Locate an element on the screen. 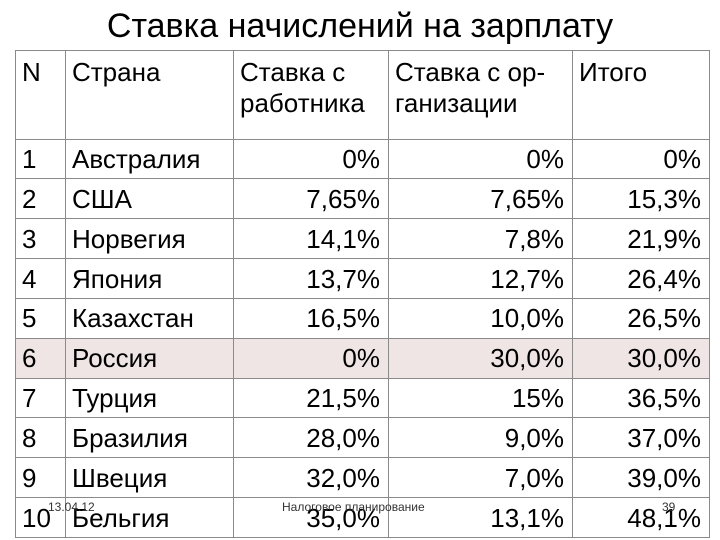 Image resolution: width=720 pixels, height=540 pixels. row-total: 15,3% is located at coordinates (641, 199).